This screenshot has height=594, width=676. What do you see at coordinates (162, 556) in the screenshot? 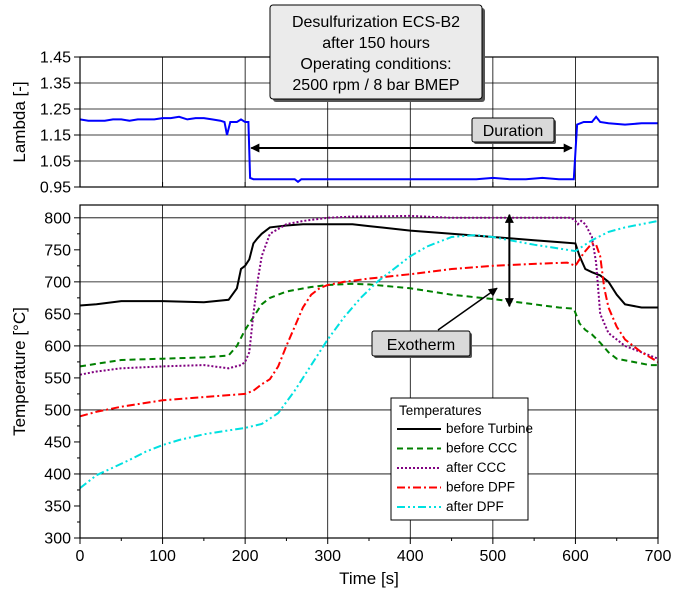
I see `temperature-xtick-label: 100` at bounding box center [162, 556].